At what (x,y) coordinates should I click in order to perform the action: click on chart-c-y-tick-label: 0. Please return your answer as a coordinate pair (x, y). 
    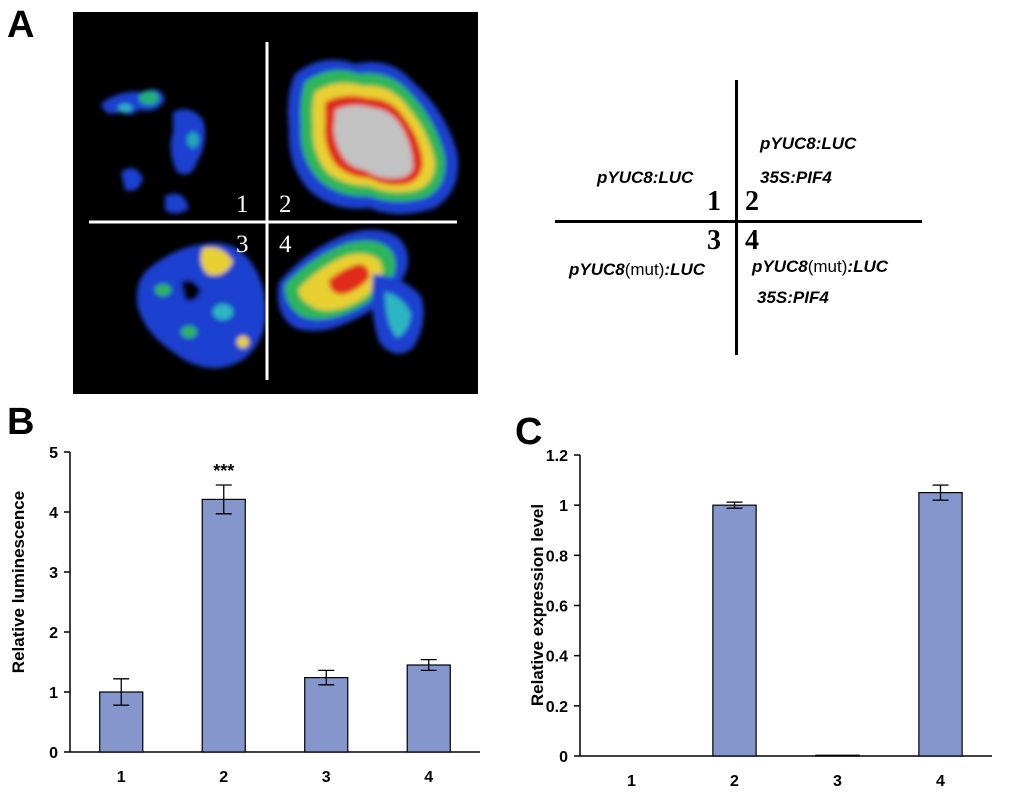
    Looking at the image, I should click on (563, 757).